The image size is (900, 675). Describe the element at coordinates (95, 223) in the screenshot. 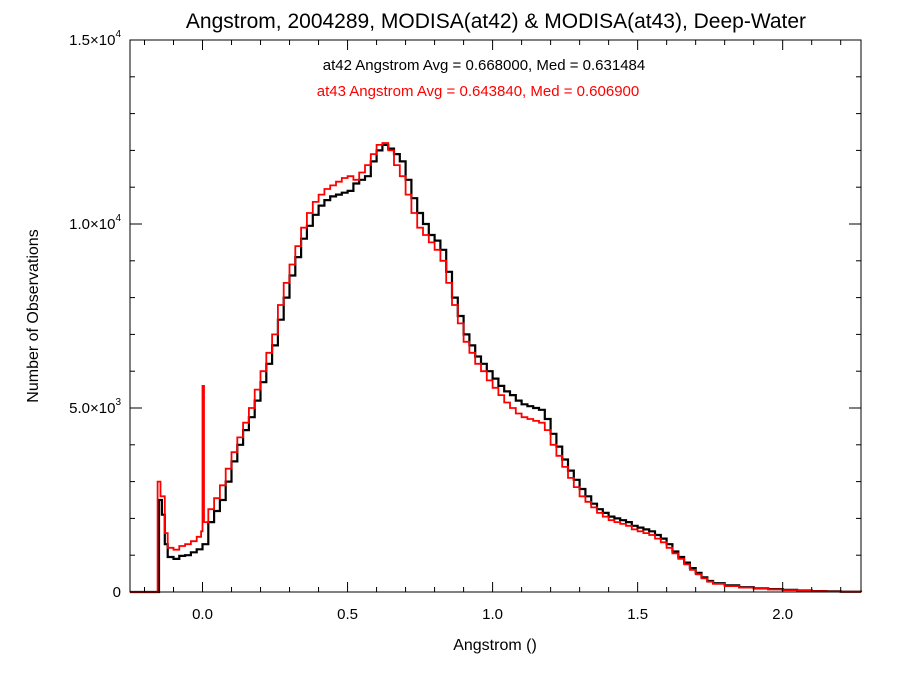

I see `y-tick-label: 1.0×10⁴` at that location.